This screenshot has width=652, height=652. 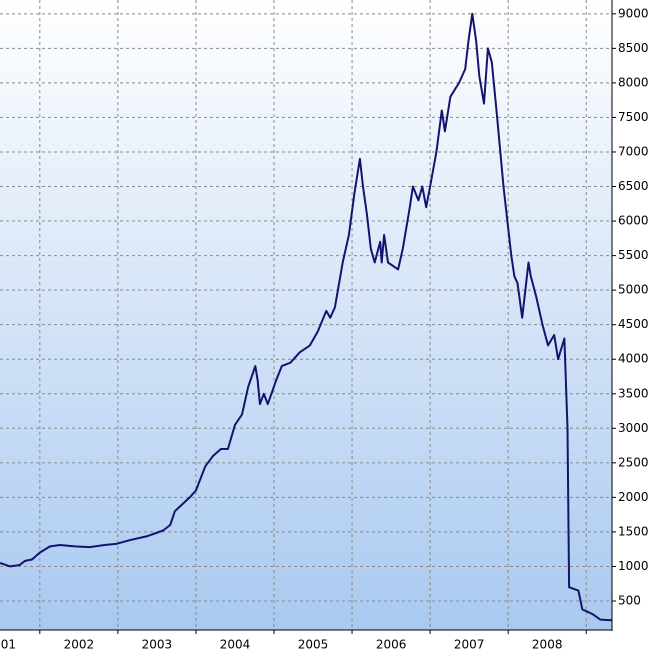 I want to click on x-tick-label: 2003, so click(x=157, y=645).